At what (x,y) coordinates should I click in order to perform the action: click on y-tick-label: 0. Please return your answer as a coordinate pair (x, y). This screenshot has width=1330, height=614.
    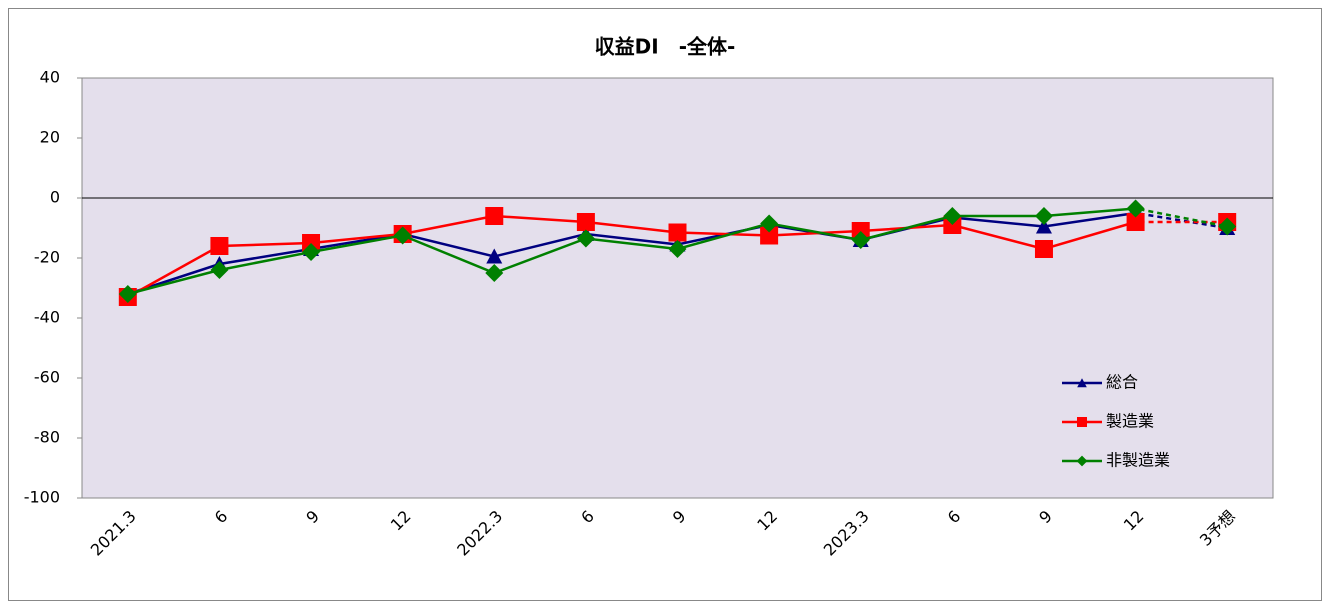
    Looking at the image, I should click on (55, 197).